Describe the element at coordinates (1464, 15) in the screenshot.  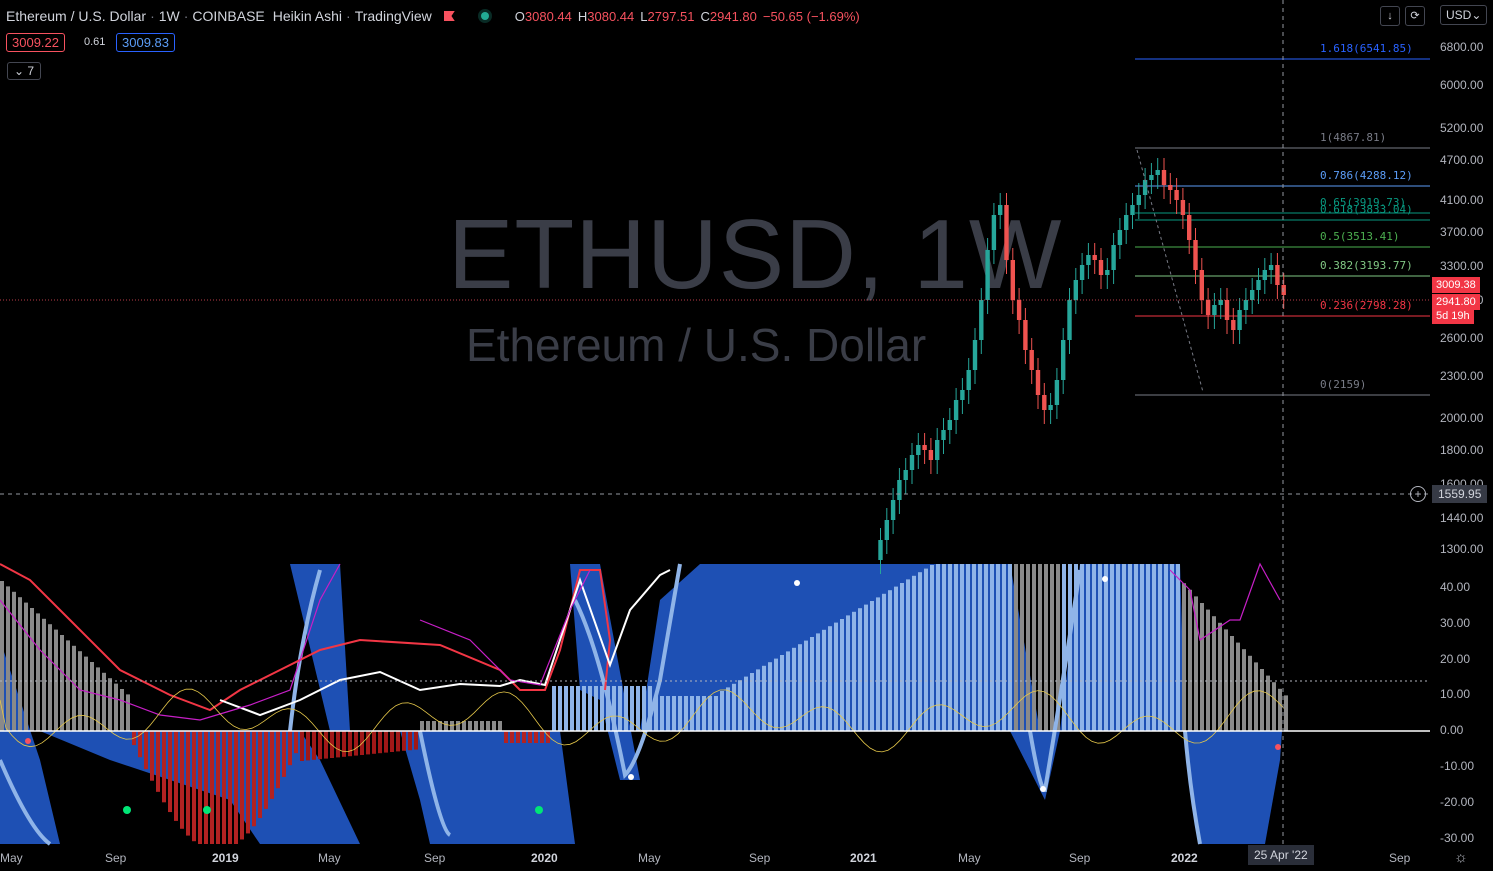
I see `currency-select: USD⌄` at that location.